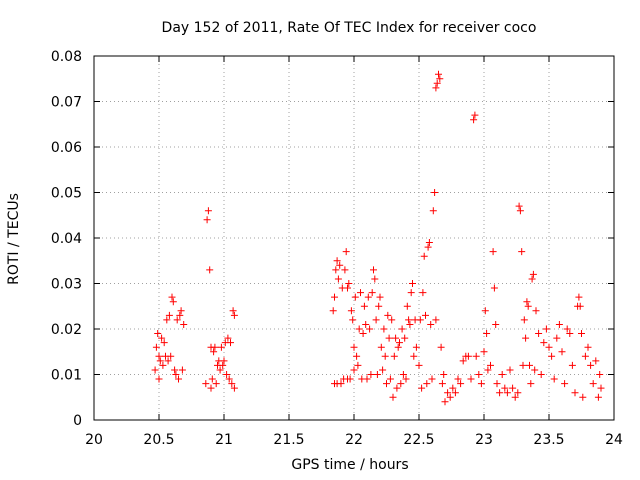  Describe the element at coordinates (66, 194) in the screenshot. I see `y-tick-label: 0.05` at that location.